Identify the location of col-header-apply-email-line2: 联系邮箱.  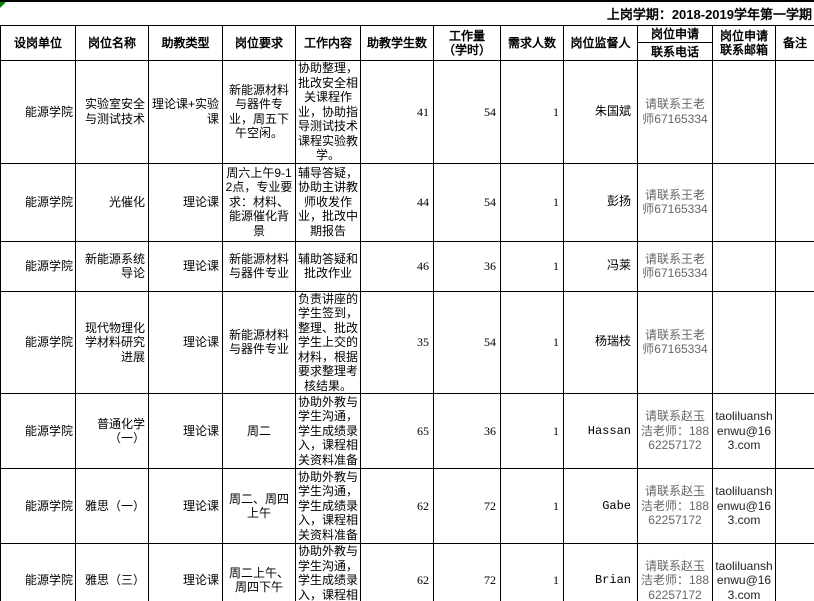
(743, 50).